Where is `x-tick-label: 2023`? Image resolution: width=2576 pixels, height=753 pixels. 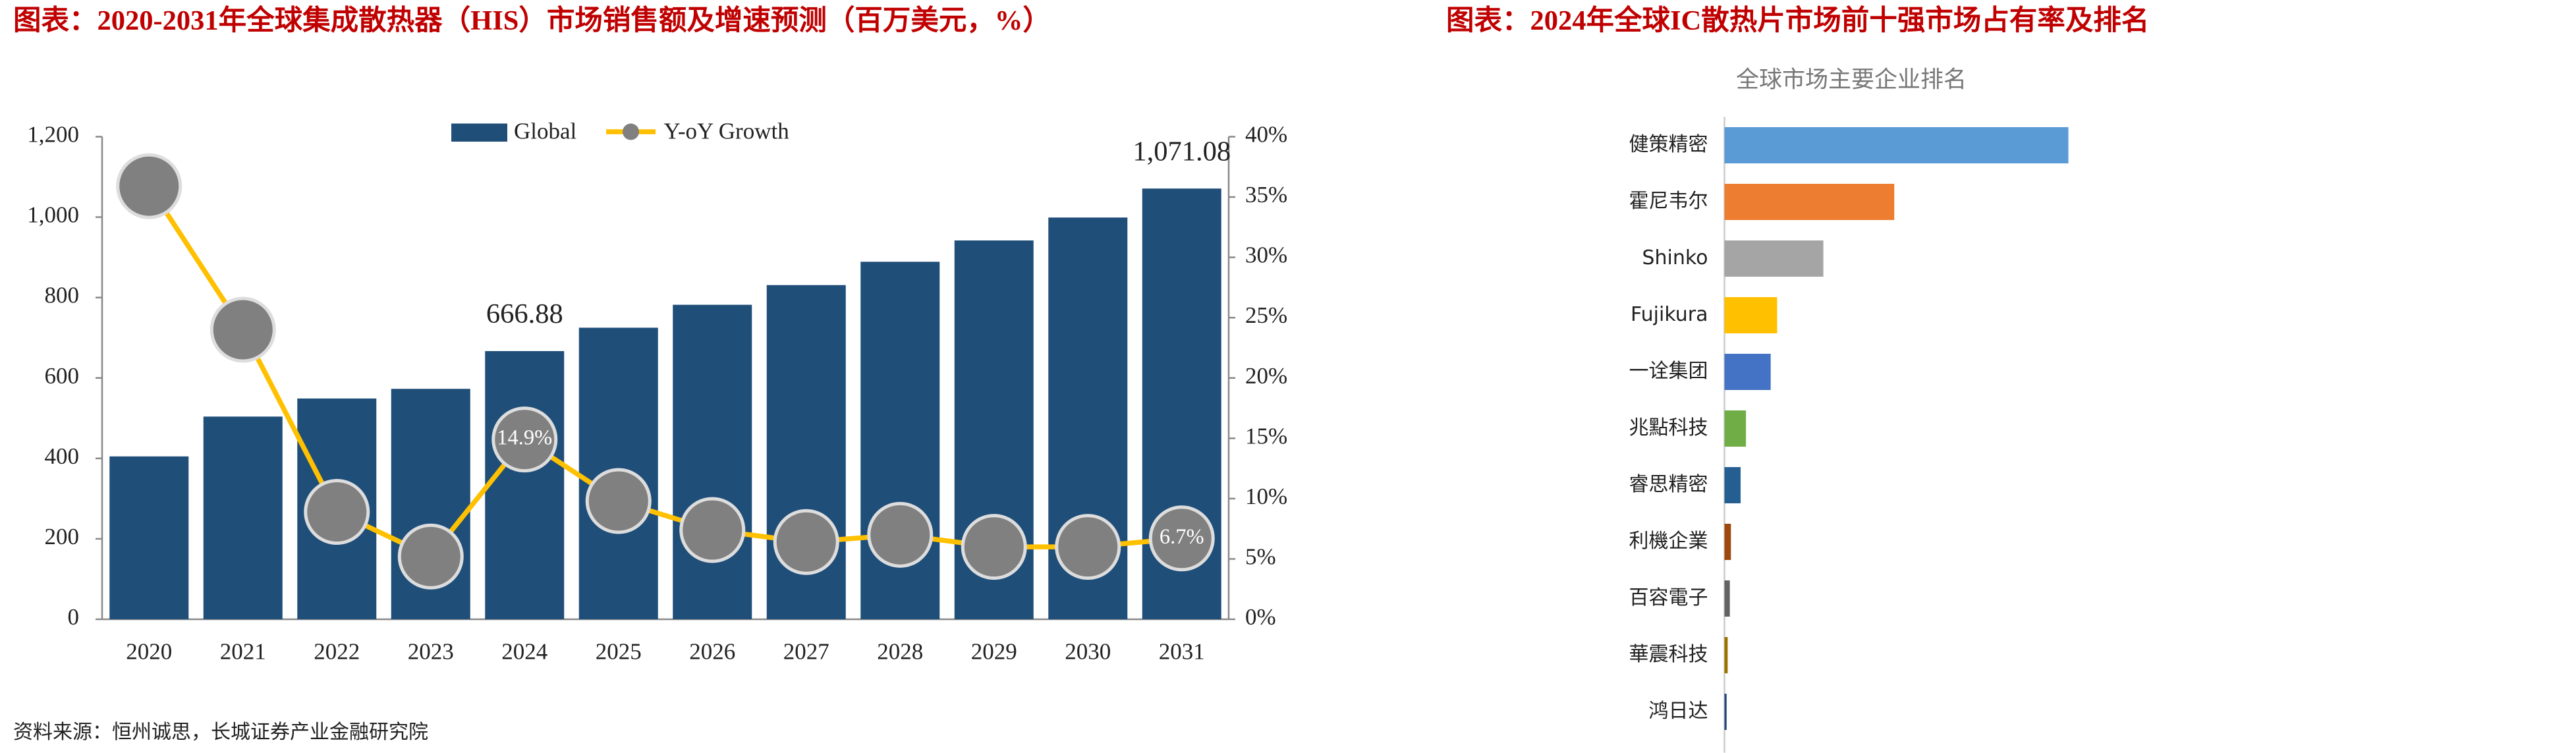 x-tick-label: 2023 is located at coordinates (431, 652).